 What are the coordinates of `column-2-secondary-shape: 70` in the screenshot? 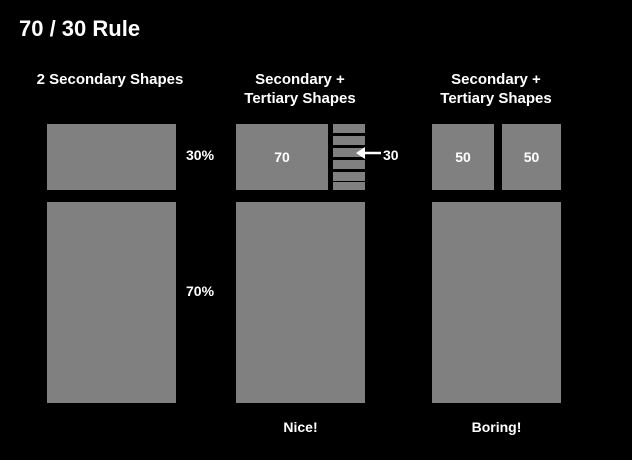 It's located at (282, 157).